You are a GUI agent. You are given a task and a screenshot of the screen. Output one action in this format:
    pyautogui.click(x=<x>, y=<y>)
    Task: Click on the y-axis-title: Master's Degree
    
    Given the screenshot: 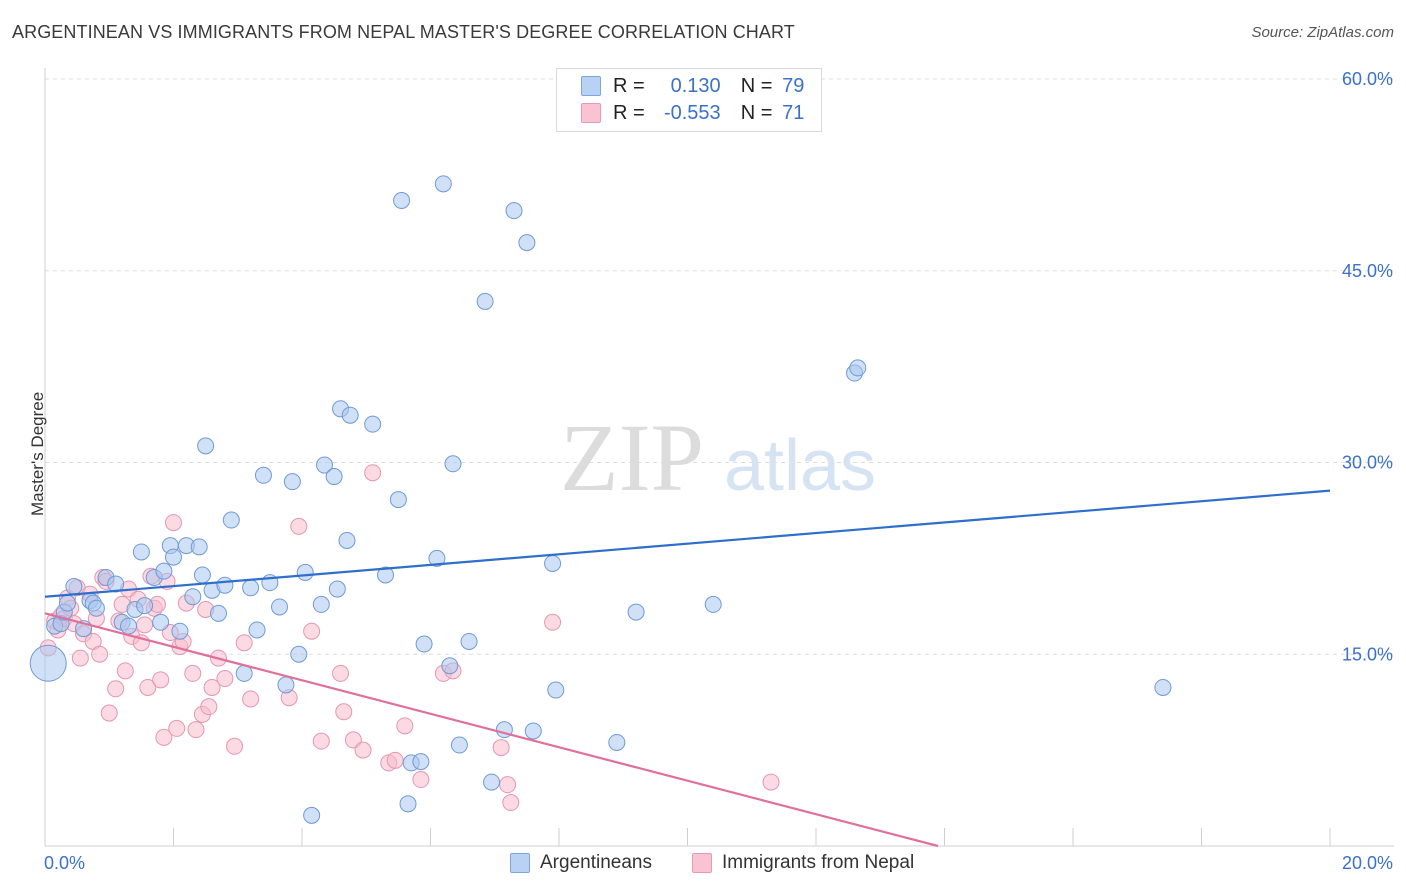 What is the action you would take?
    pyautogui.click(x=37, y=453)
    